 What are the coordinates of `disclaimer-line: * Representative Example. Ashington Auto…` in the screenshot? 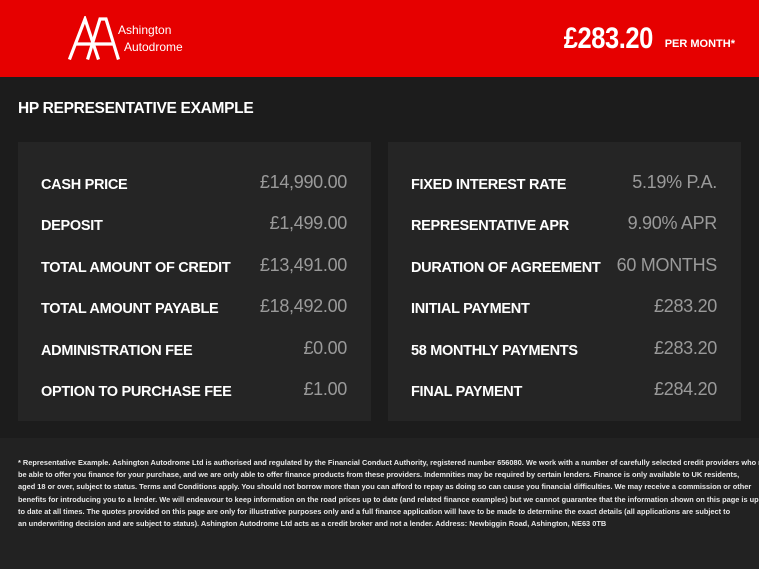 It's located at (388, 462).